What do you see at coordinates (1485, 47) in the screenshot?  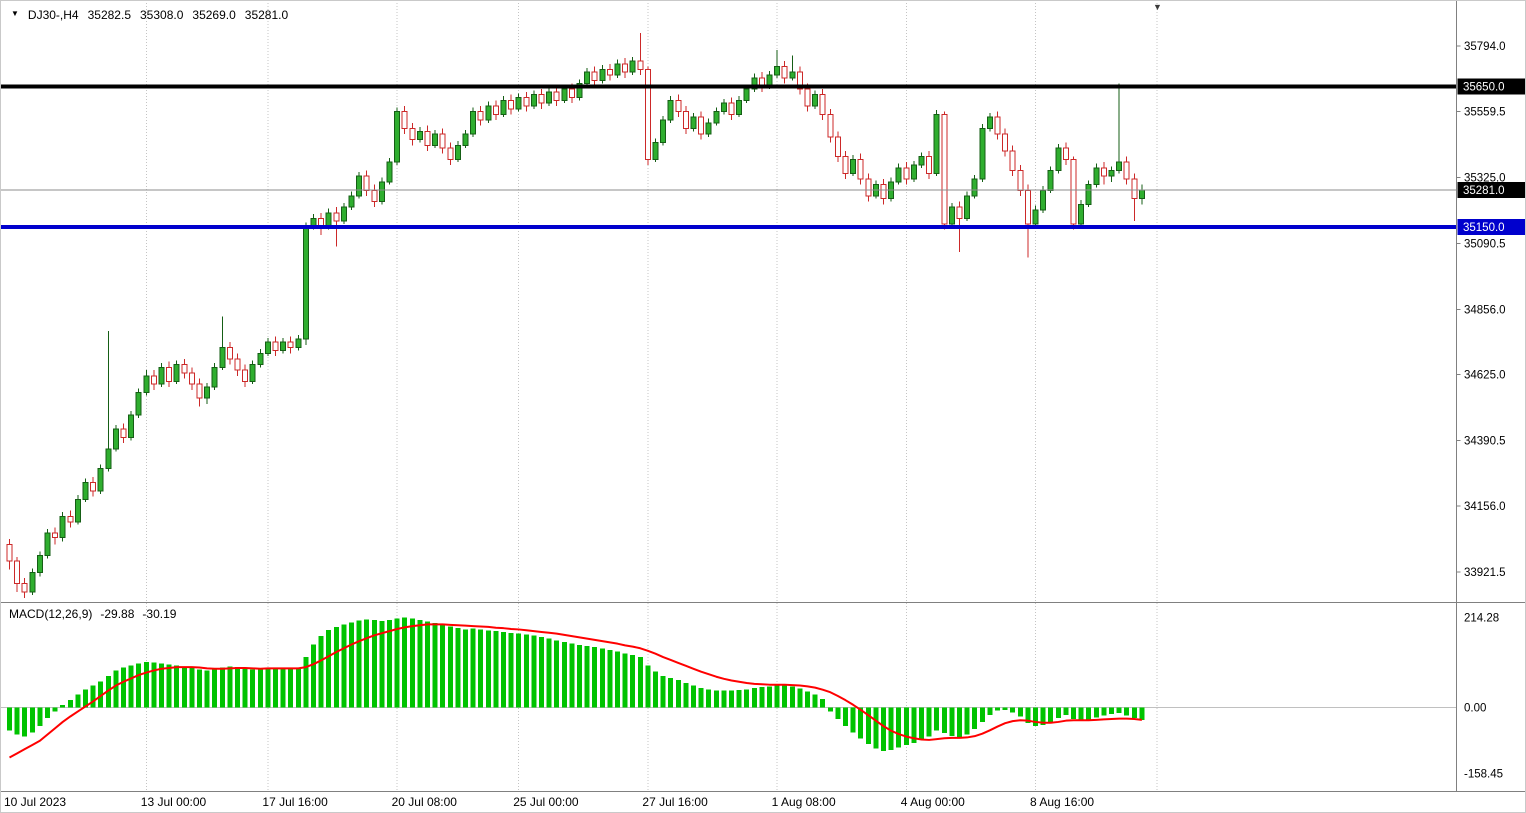 I see `svg-text: 35794.0` at bounding box center [1485, 47].